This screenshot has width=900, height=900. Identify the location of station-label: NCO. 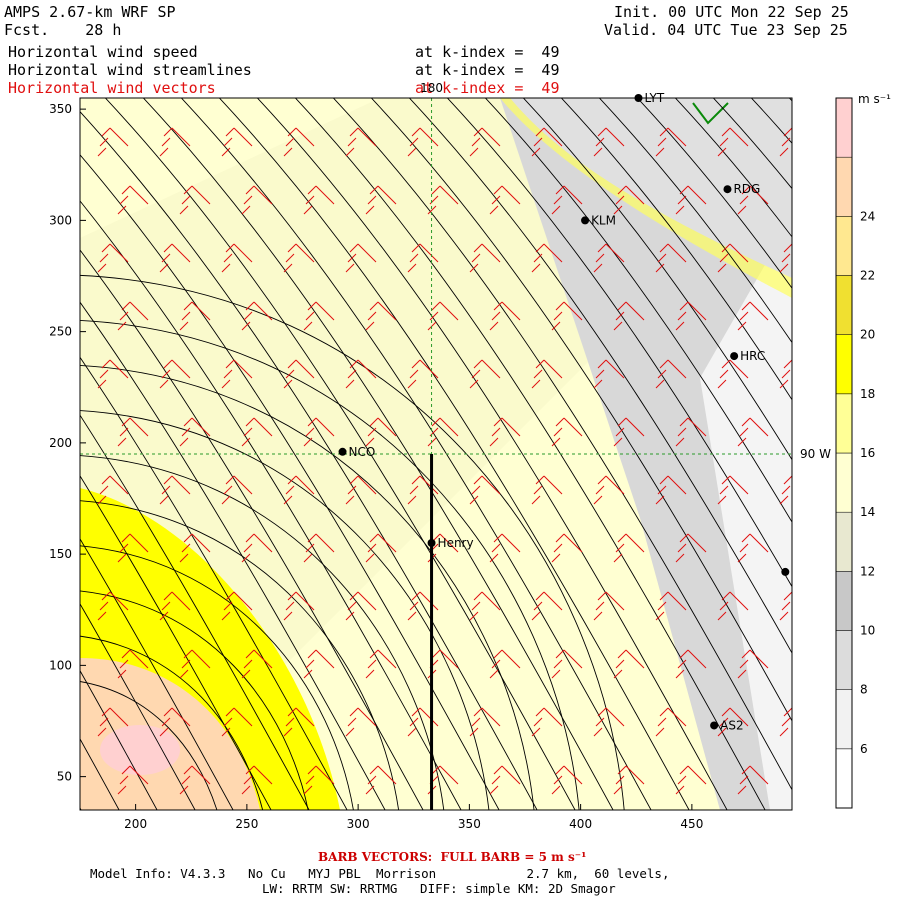
(362, 452).